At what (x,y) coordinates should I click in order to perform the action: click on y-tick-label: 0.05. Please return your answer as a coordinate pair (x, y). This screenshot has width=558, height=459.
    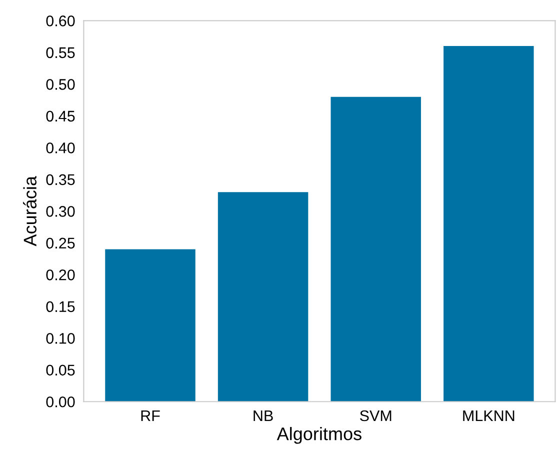
    Looking at the image, I should click on (60, 370).